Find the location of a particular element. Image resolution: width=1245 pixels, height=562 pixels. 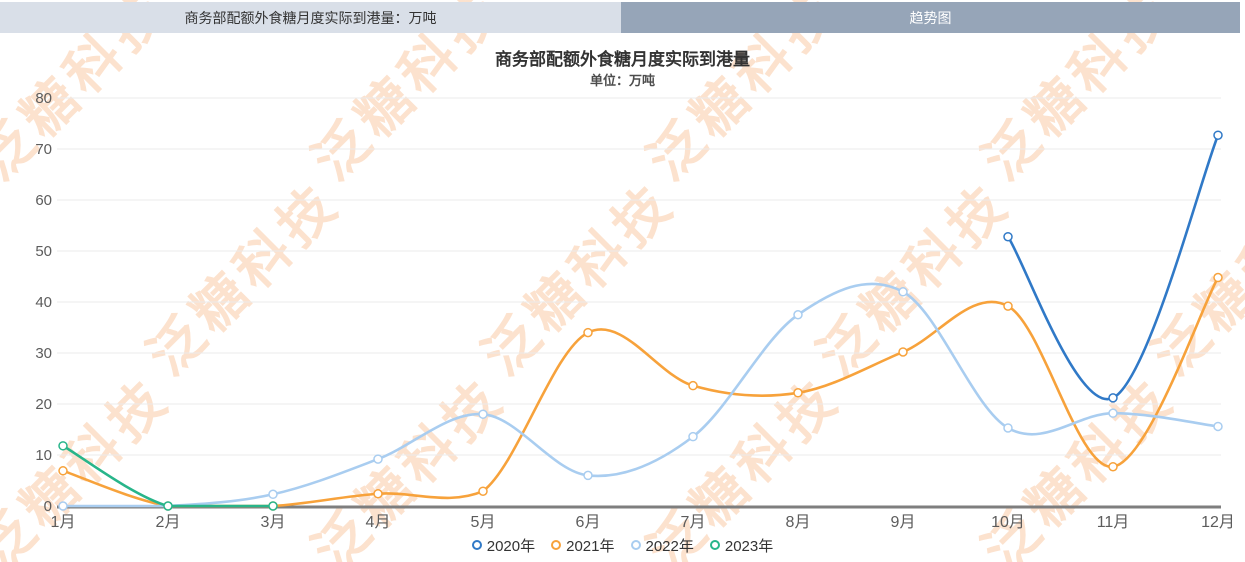

chart-legend: 2020年 2021年 2022年 2023年 is located at coordinates (622, 545).